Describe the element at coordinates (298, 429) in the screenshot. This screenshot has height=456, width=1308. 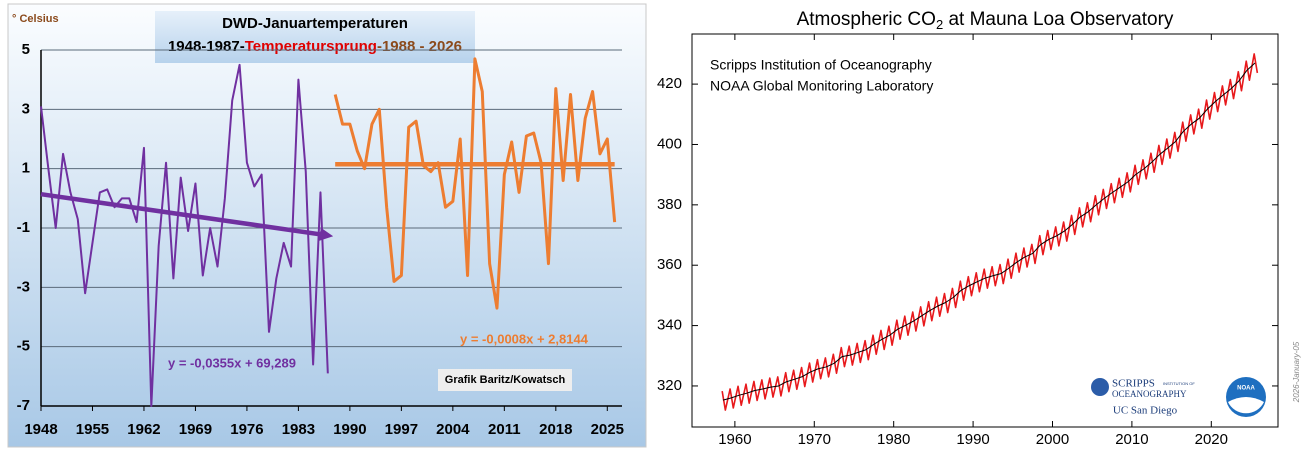
I see `x-tick-label: 1983` at that location.